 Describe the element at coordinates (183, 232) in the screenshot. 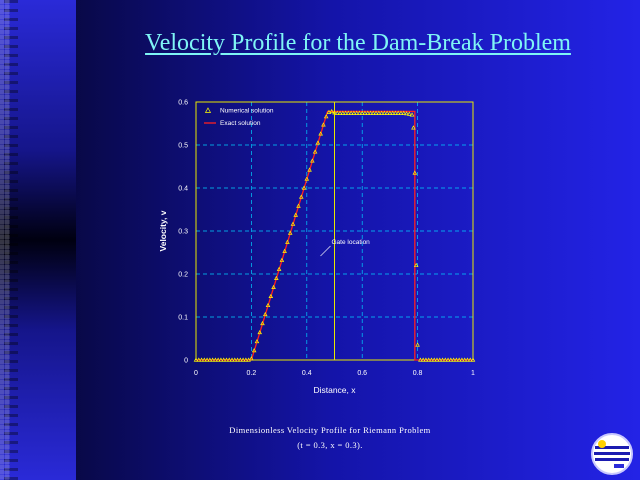

I see `y-tick-label: 0.3` at that location.